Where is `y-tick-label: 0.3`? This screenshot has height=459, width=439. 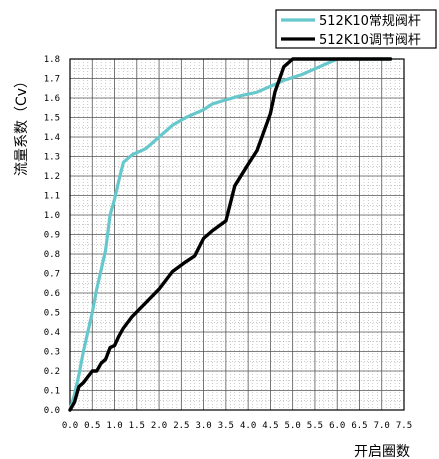
y-tick-label: 0.3 is located at coordinates (52, 353).